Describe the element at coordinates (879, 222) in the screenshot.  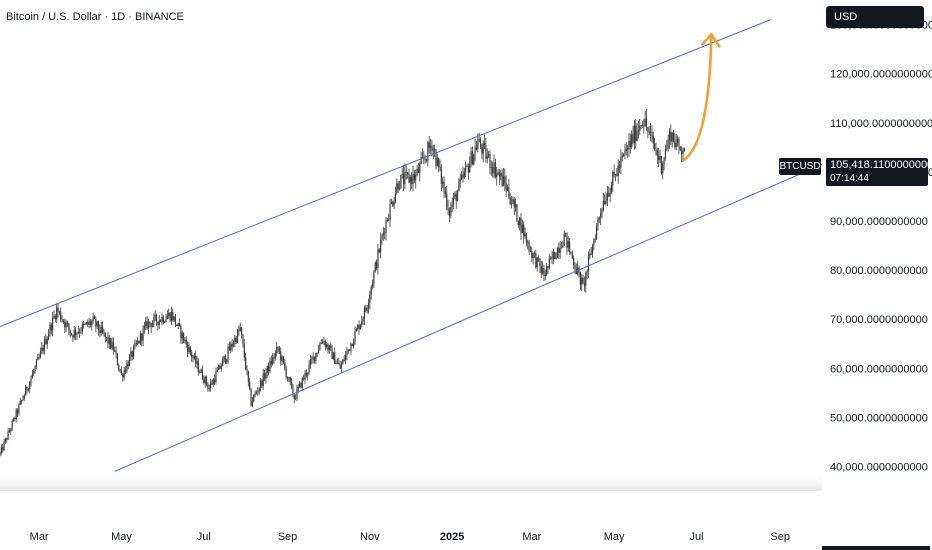
I see `y-tick-label: 90,000.0000000000` at that location.